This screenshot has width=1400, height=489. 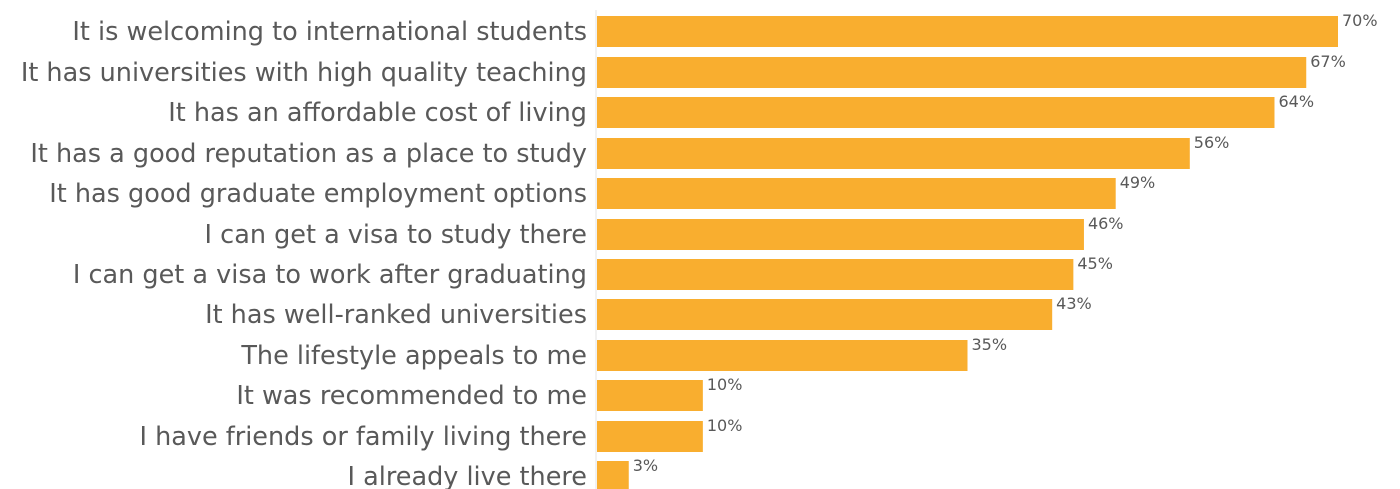 What do you see at coordinates (1138, 182) in the screenshot?
I see `data-label: 49%` at bounding box center [1138, 182].